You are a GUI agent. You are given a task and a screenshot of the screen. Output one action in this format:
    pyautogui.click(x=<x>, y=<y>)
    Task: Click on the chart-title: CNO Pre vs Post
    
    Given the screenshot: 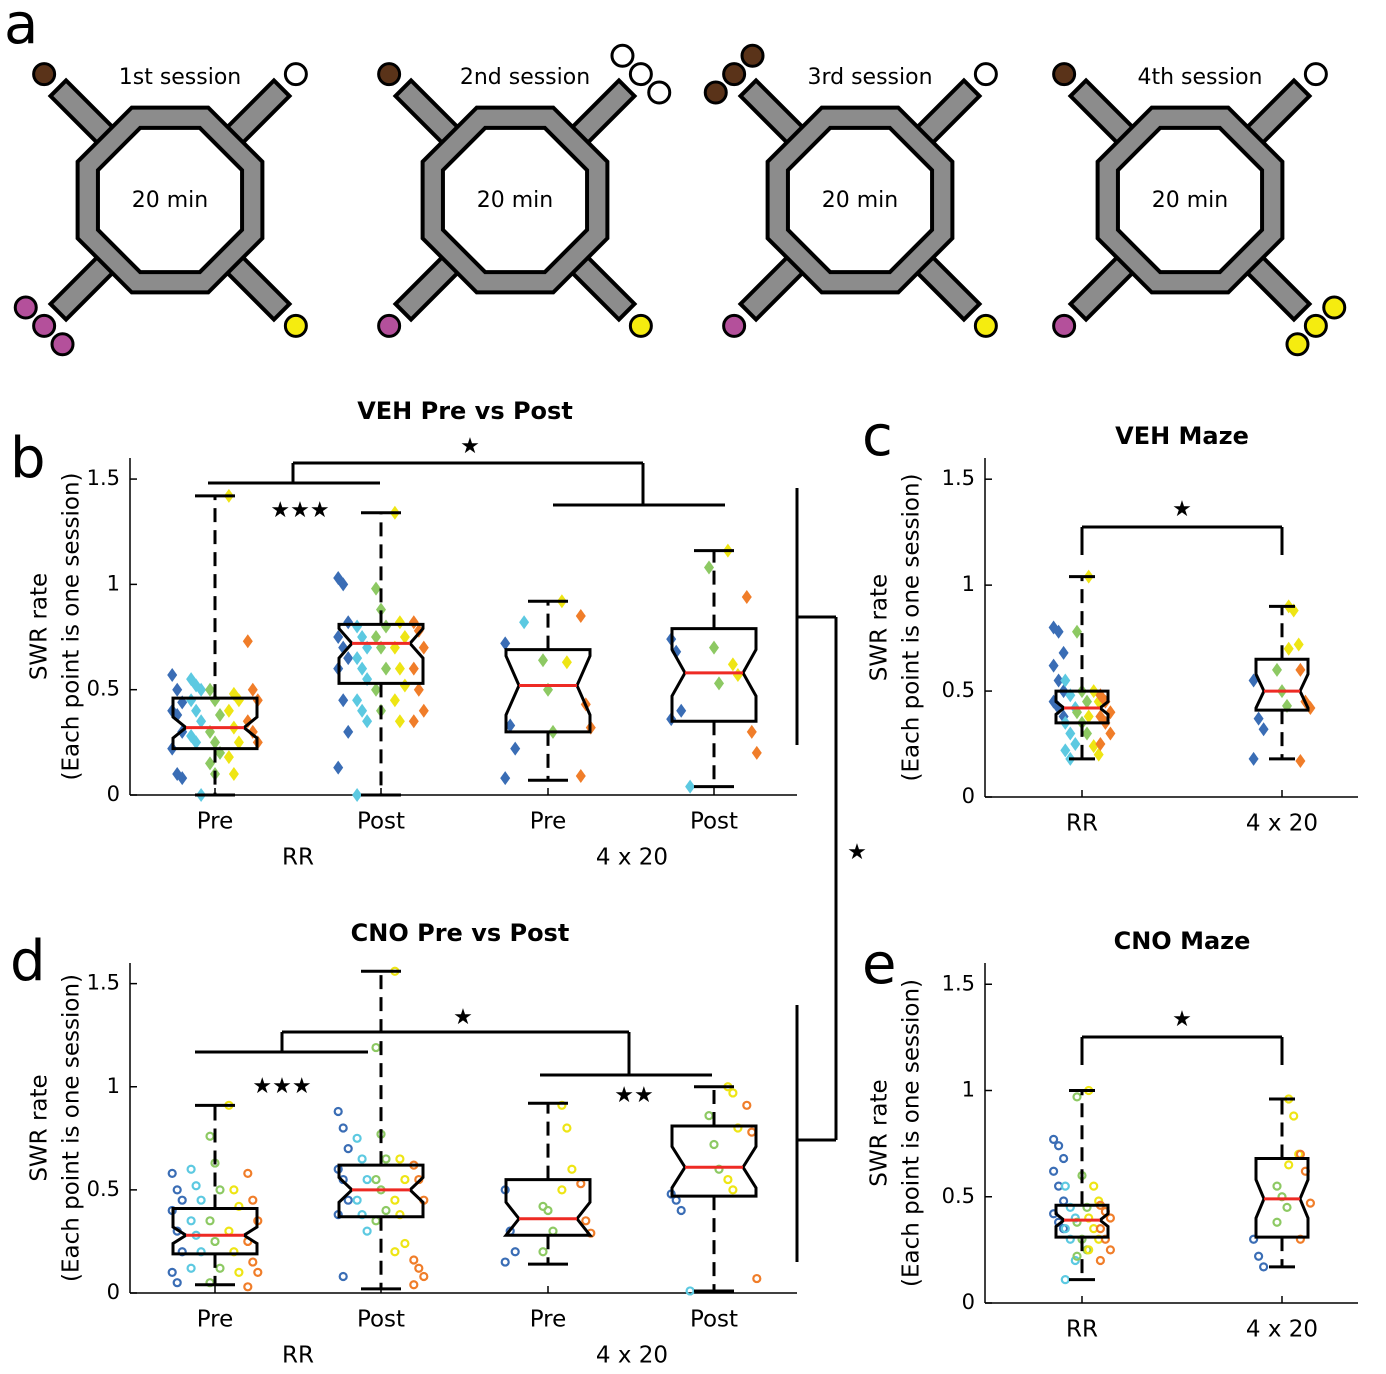 What is the action you would take?
    pyautogui.click(x=460, y=933)
    